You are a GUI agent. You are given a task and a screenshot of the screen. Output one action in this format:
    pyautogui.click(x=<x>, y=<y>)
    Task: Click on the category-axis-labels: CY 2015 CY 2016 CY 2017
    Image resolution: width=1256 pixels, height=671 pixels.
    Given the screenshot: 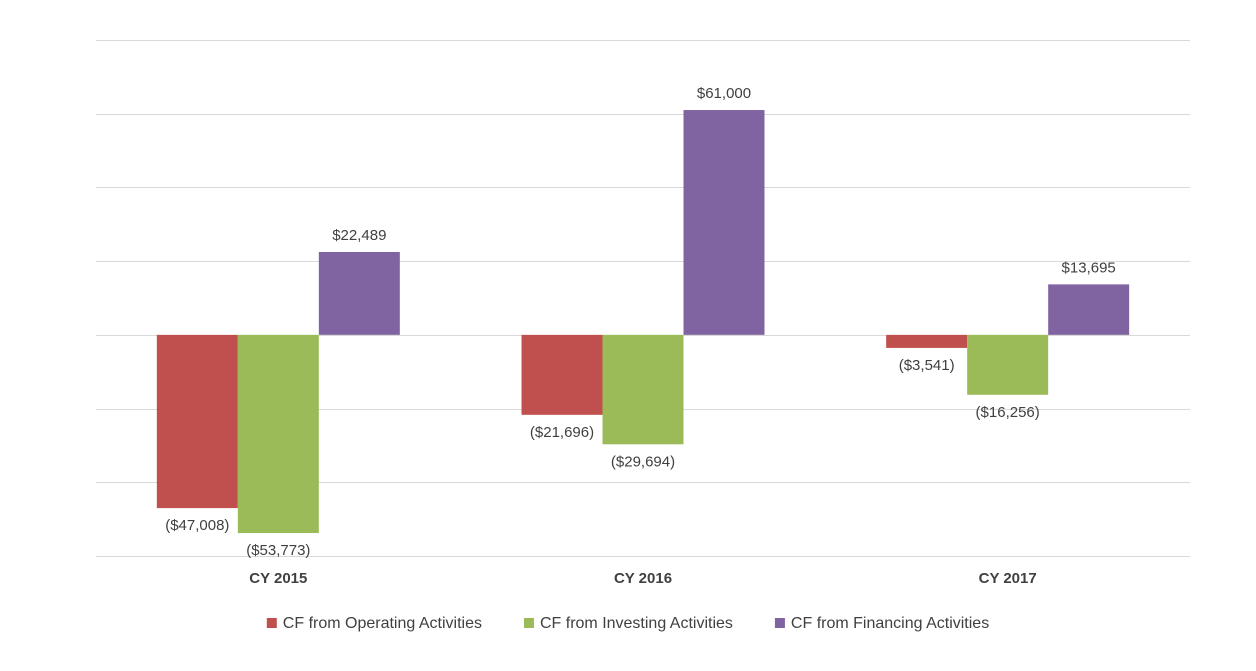 What is the action you would take?
    pyautogui.click(x=642, y=578)
    